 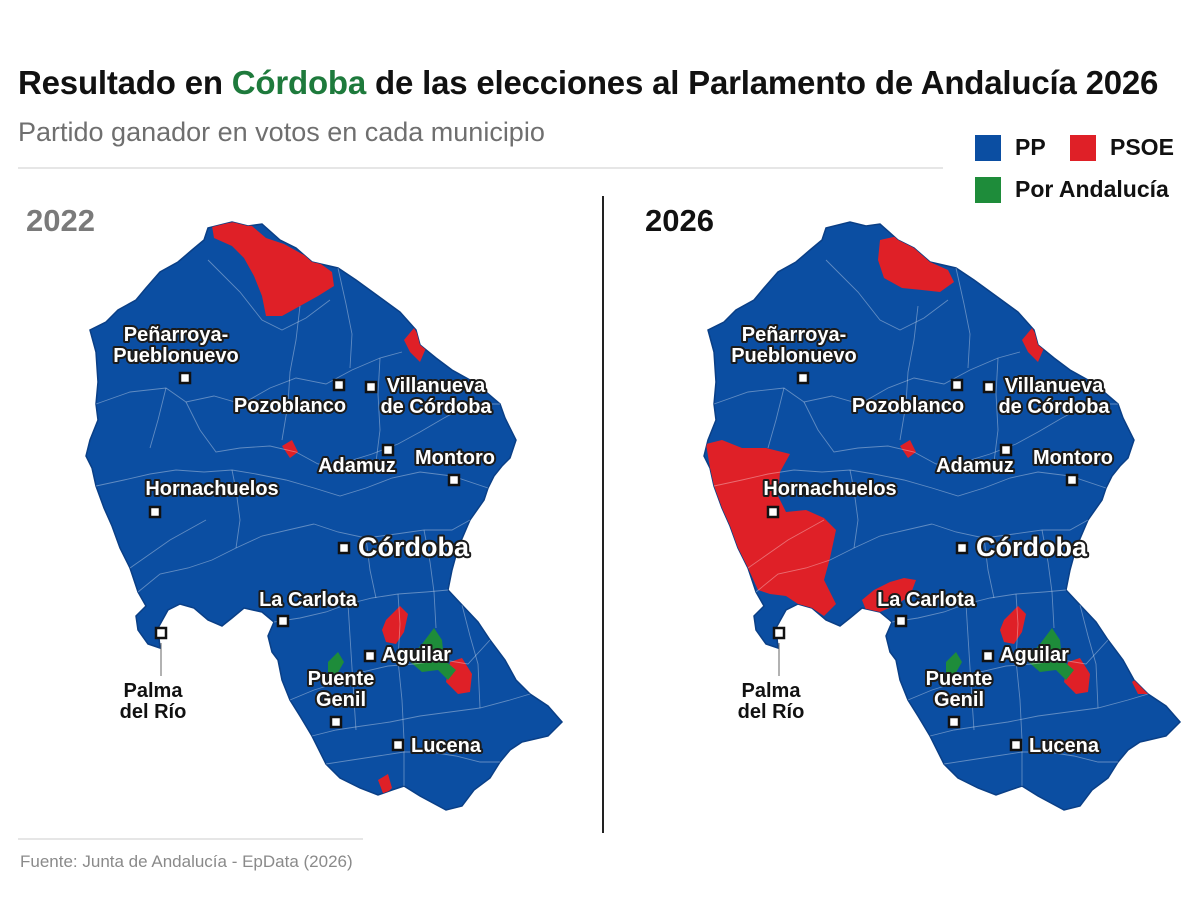 What do you see at coordinates (603, 514) in the screenshot?
I see `panel-divider` at bounding box center [603, 514].